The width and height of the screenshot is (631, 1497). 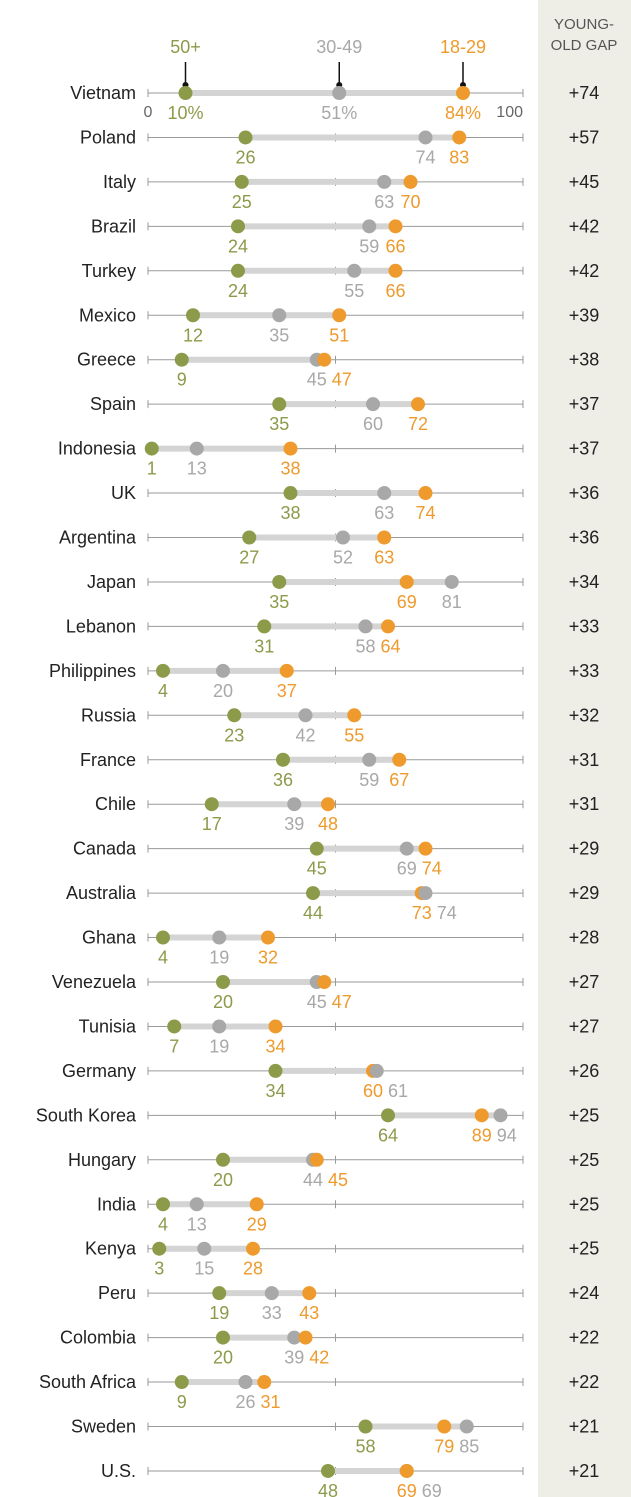 What do you see at coordinates (341, 281) in the screenshot?
I see `country-row: Turkey 24 55 66 +42` at bounding box center [341, 281].